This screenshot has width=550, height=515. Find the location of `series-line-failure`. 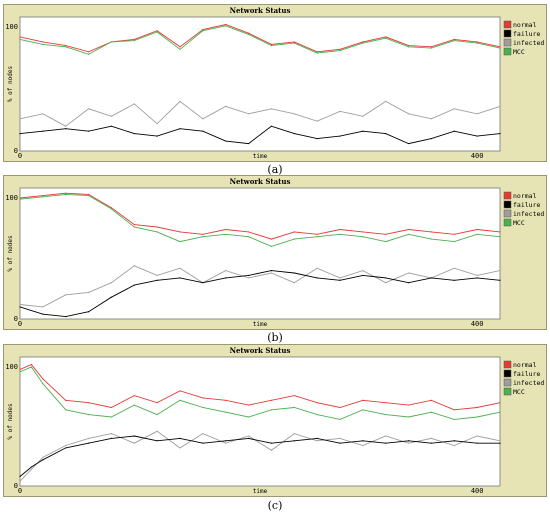

series-line-failure is located at coordinates (260, 294).